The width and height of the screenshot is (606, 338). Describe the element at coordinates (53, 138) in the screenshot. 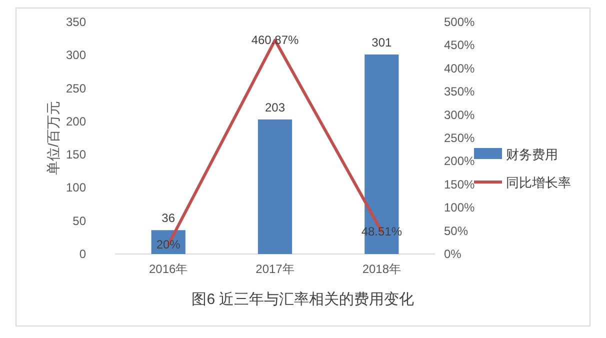

I see `y-axis-title: 单位/百万元` at that location.